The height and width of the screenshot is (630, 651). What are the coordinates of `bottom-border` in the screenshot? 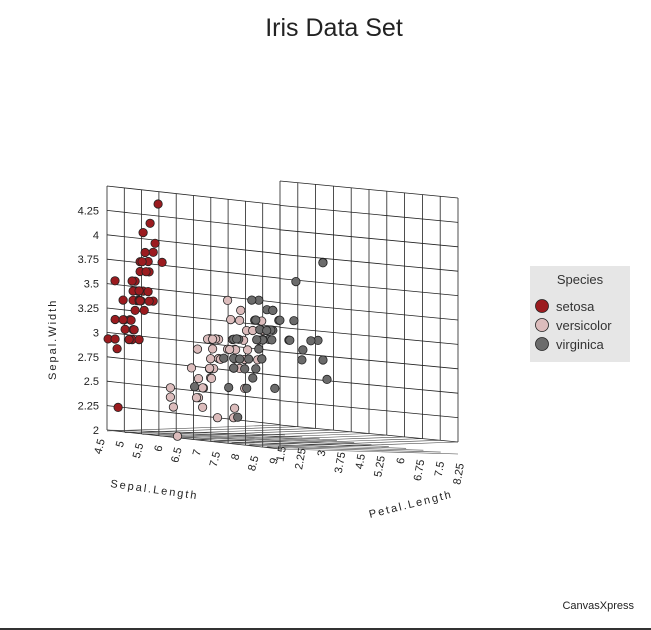 It's located at (325, 629).